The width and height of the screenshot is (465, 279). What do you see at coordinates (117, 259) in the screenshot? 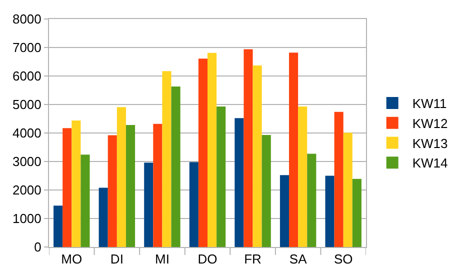
I see `x-tick-label: DI` at bounding box center [117, 259].